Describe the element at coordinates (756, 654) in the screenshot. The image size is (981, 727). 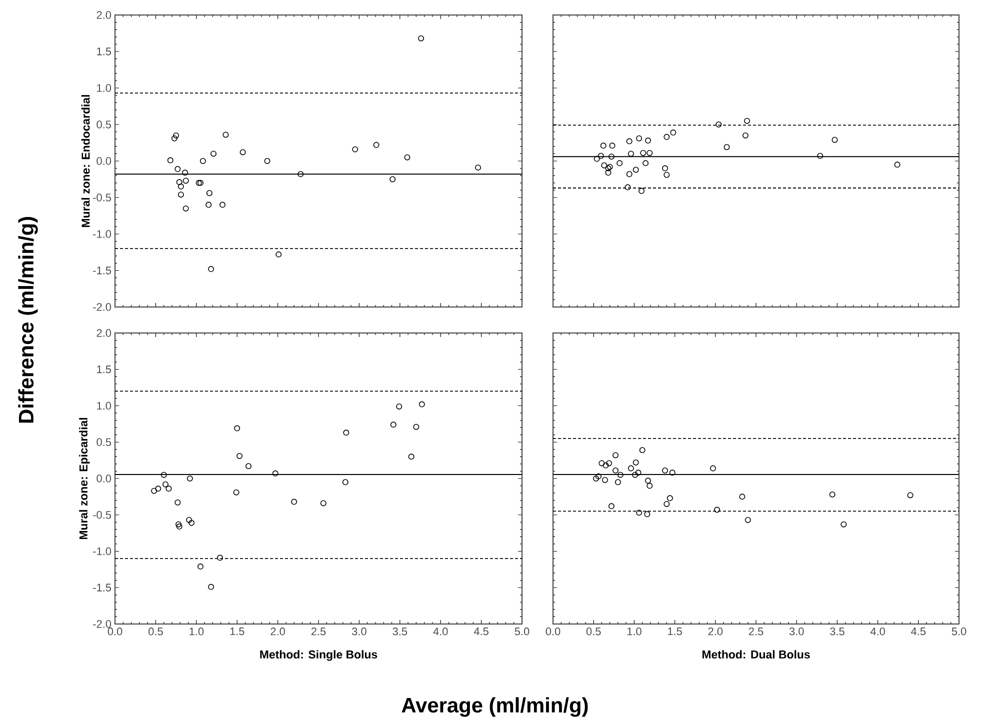
I see `x-axis-title: Method: Dual Bolus` at that location.